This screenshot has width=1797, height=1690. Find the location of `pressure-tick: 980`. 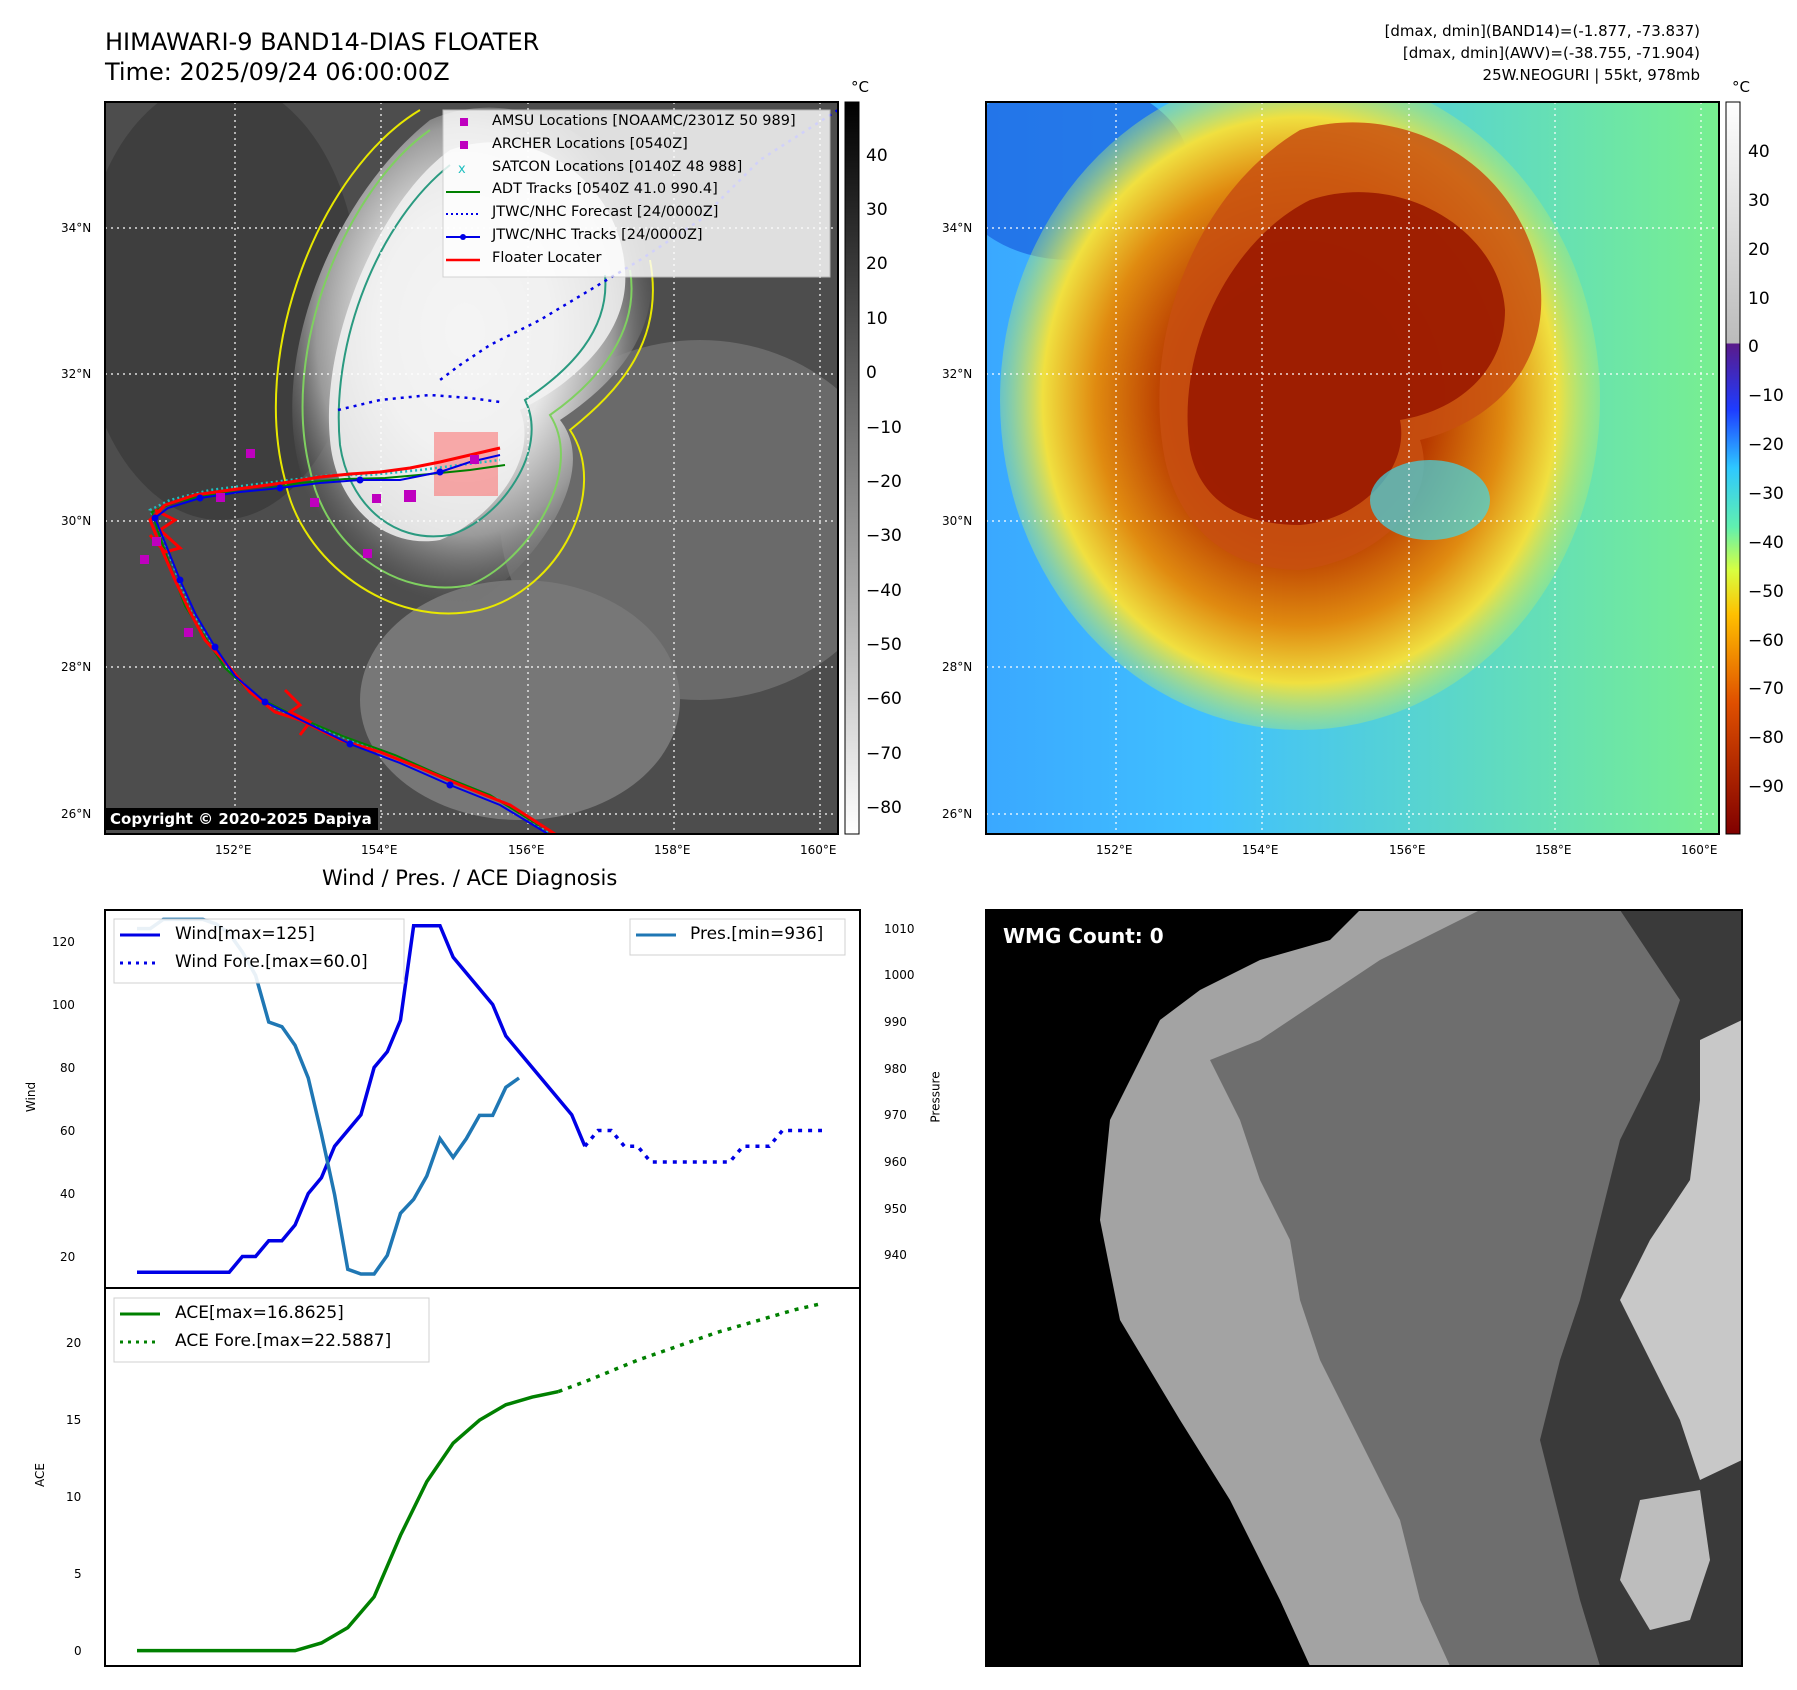

pressure-tick: 980 is located at coordinates (895, 1068).